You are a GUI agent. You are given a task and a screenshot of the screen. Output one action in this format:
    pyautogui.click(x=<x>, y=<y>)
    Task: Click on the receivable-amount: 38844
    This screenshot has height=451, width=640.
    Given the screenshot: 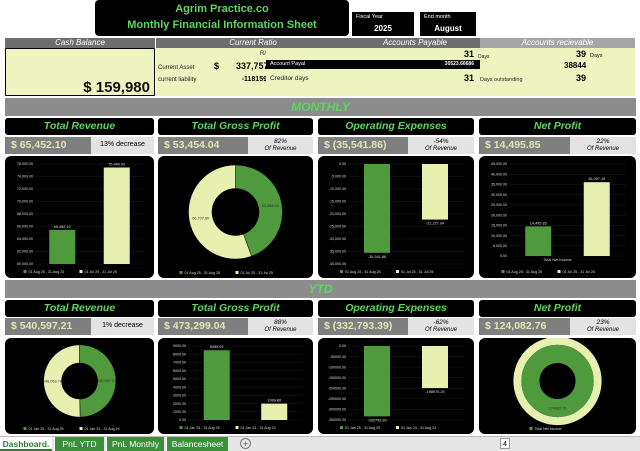 What is the action you would take?
    pyautogui.click(x=575, y=65)
    